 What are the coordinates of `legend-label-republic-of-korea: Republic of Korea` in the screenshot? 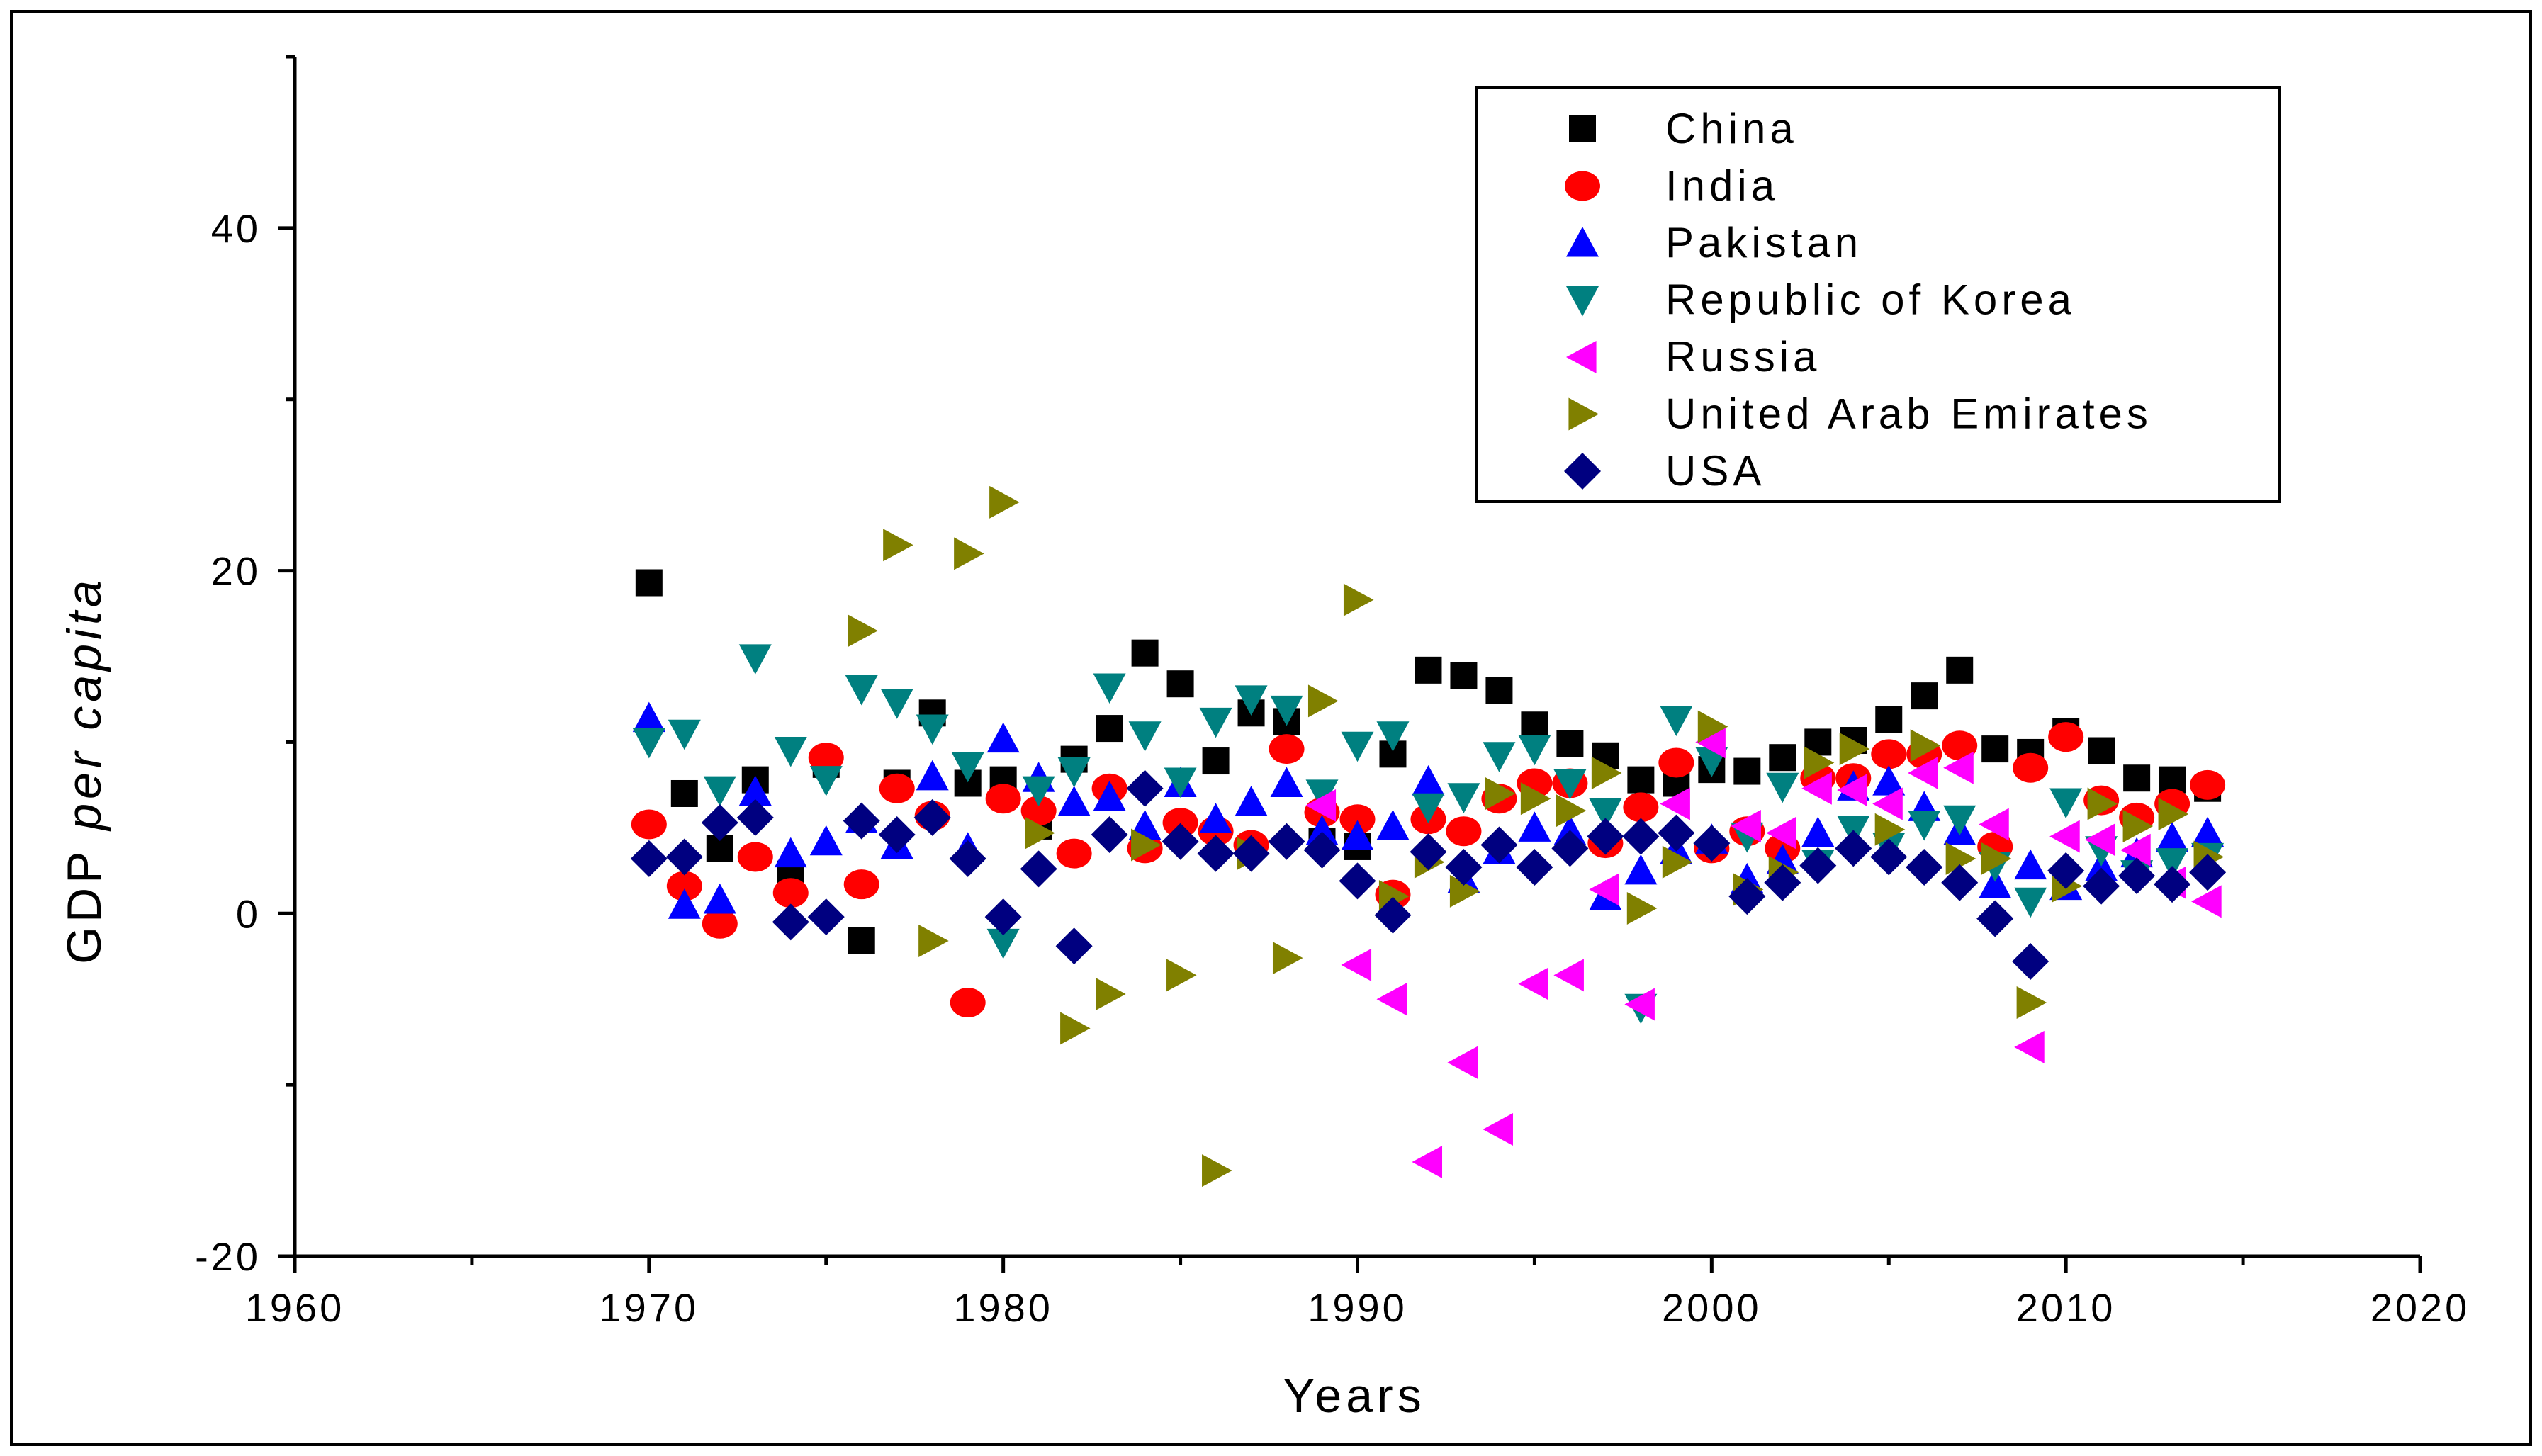 It's located at (1871, 300).